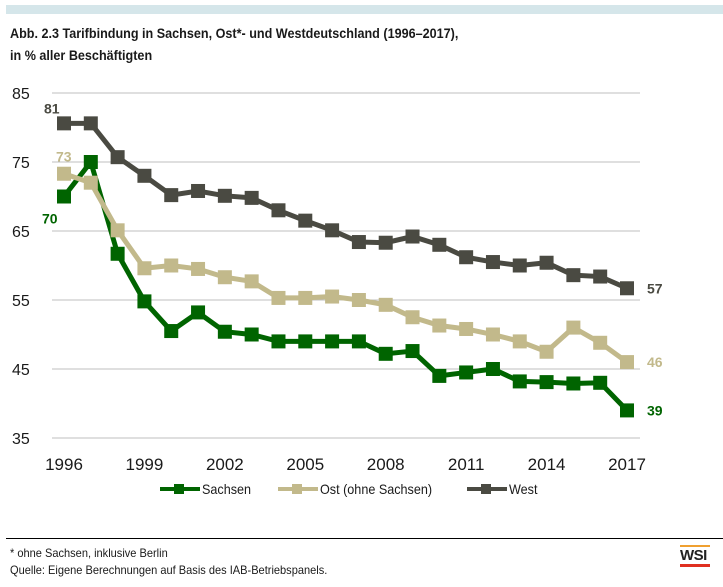 The height and width of the screenshot is (587, 723). What do you see at coordinates (695, 565) in the screenshot?
I see `logo-bottom-bar` at bounding box center [695, 565].